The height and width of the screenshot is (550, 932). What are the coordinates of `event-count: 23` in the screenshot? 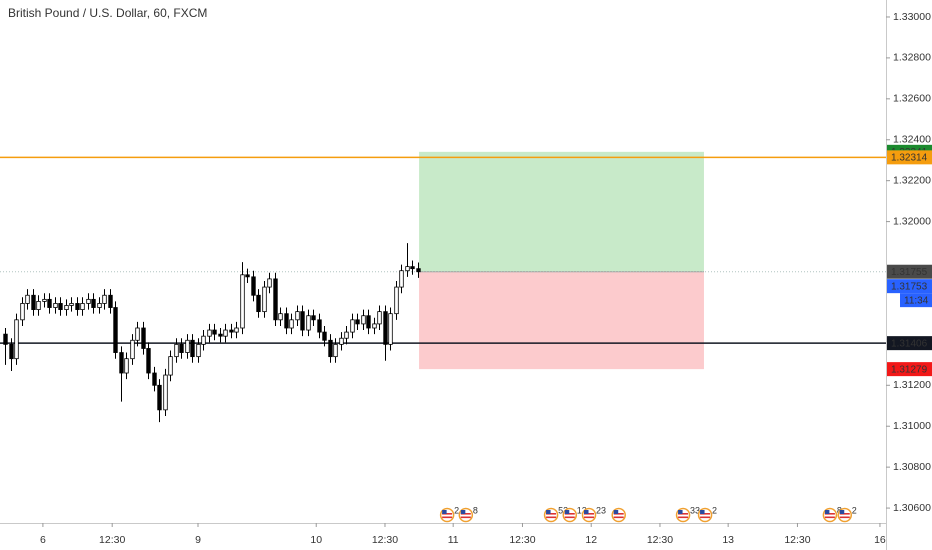 It's located at (601, 510).